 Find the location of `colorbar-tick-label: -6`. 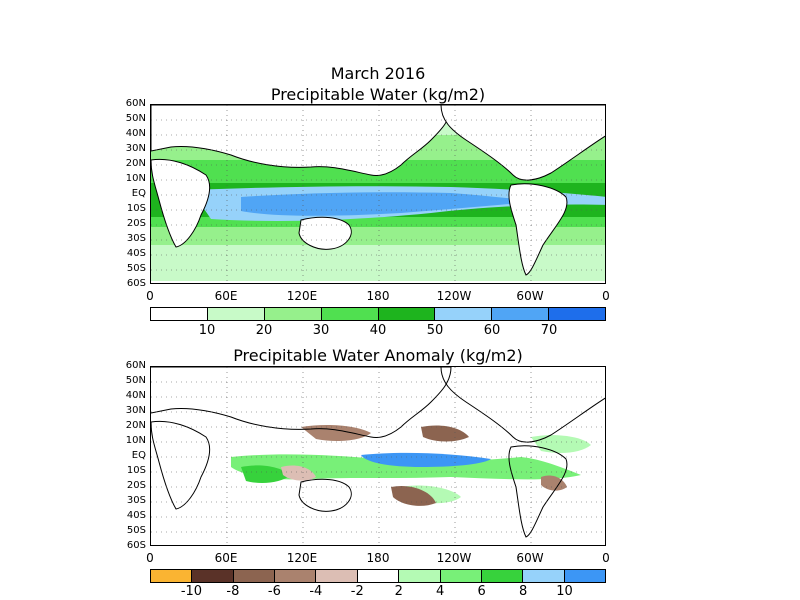

colorbar-tick-label: -6 is located at coordinates (274, 591).